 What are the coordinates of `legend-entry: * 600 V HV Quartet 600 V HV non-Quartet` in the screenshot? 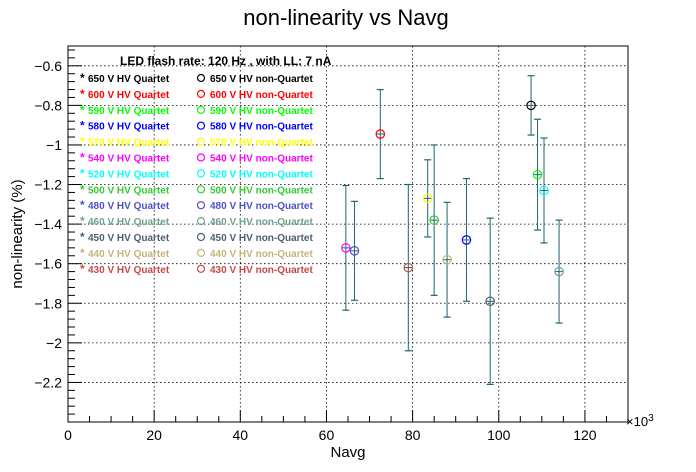 It's located at (196, 94).